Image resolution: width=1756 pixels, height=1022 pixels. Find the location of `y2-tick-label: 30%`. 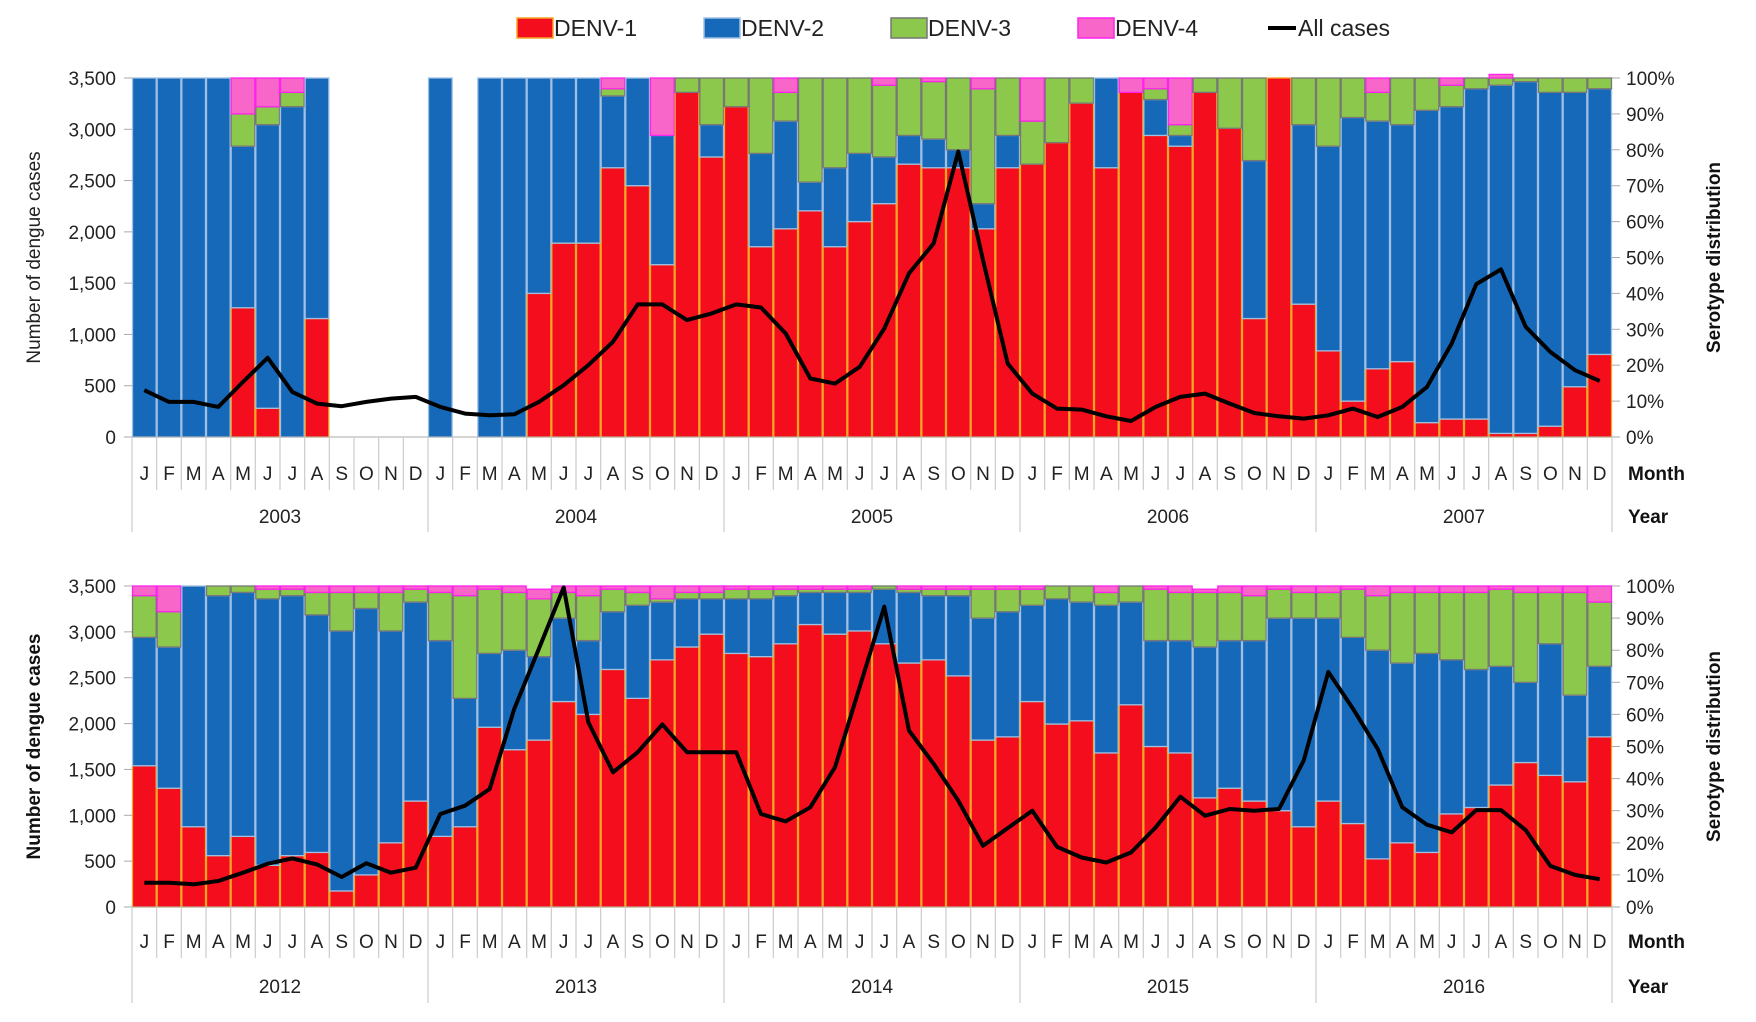

y2-tick-label: 30% is located at coordinates (1645, 812).